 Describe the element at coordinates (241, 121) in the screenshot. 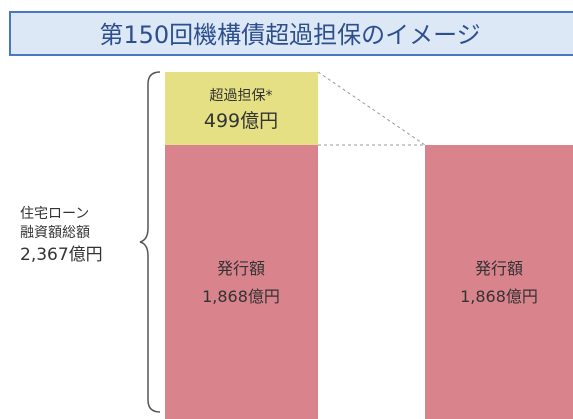

I see `overcollateral-amount: 499億円` at that location.